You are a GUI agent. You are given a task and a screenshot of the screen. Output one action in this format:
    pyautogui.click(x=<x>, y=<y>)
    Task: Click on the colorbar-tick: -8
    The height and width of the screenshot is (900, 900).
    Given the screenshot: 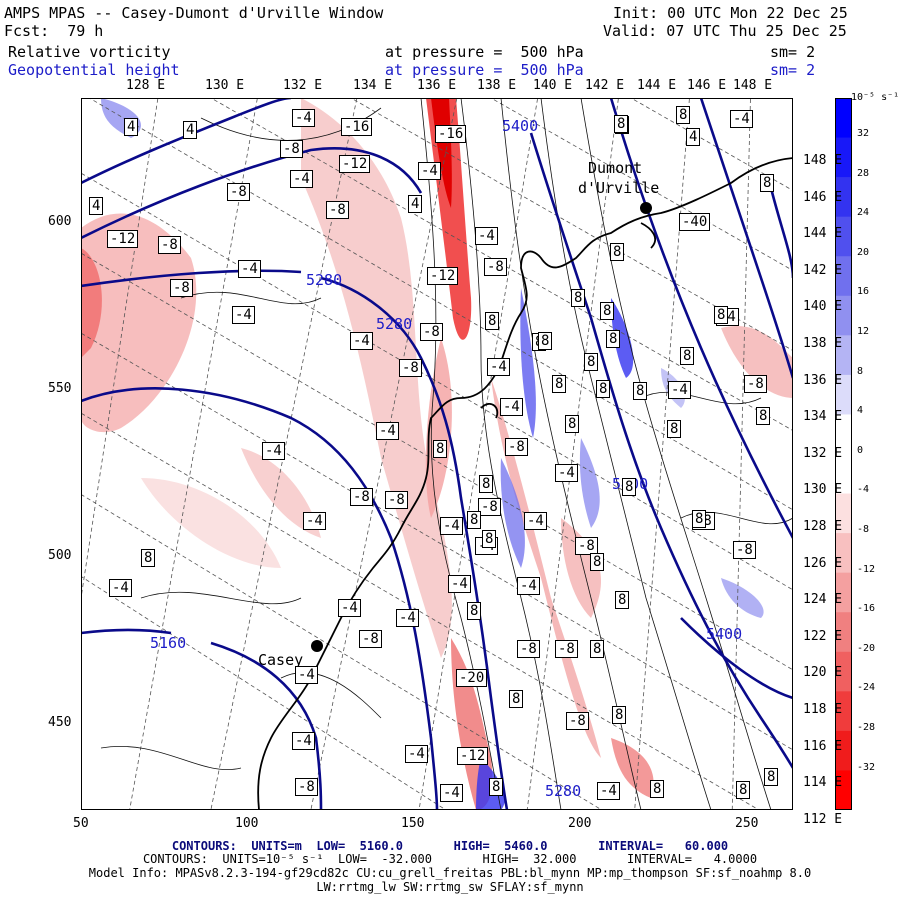 What is the action you would take?
    pyautogui.click(x=863, y=529)
    